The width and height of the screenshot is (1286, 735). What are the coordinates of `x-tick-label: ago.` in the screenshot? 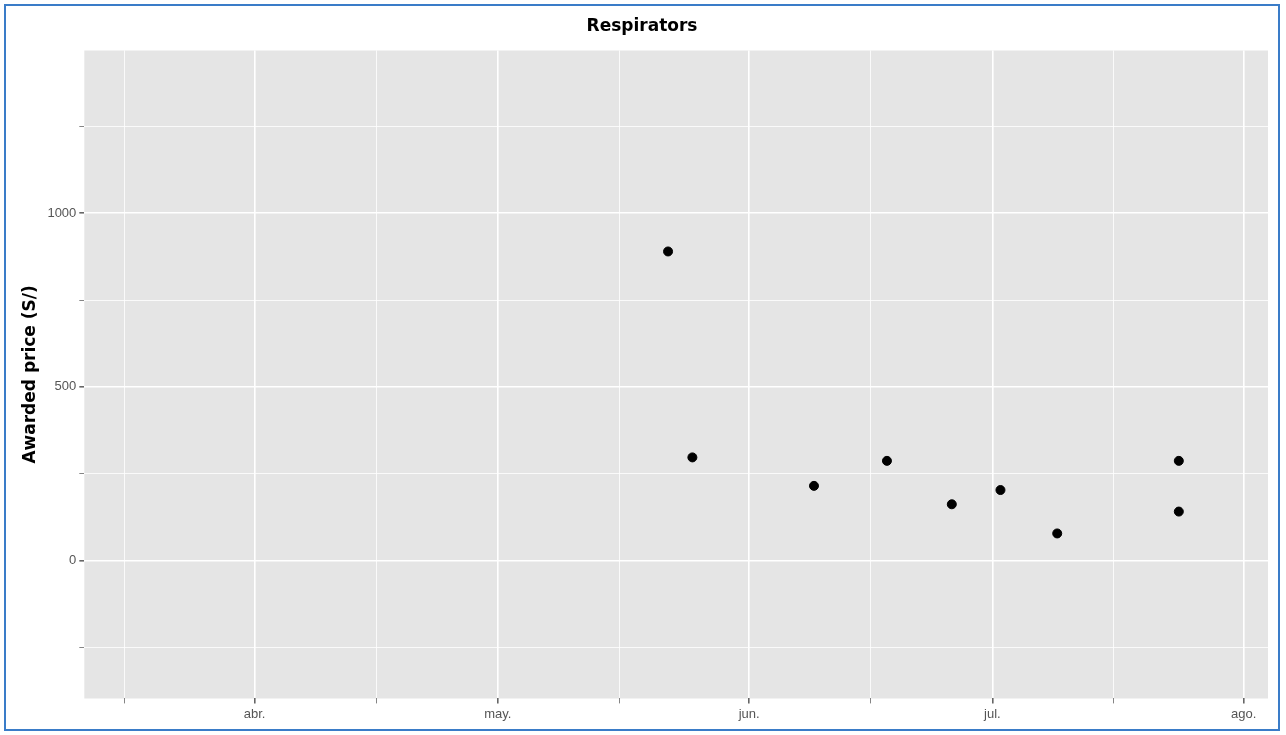 It's located at (1244, 713).